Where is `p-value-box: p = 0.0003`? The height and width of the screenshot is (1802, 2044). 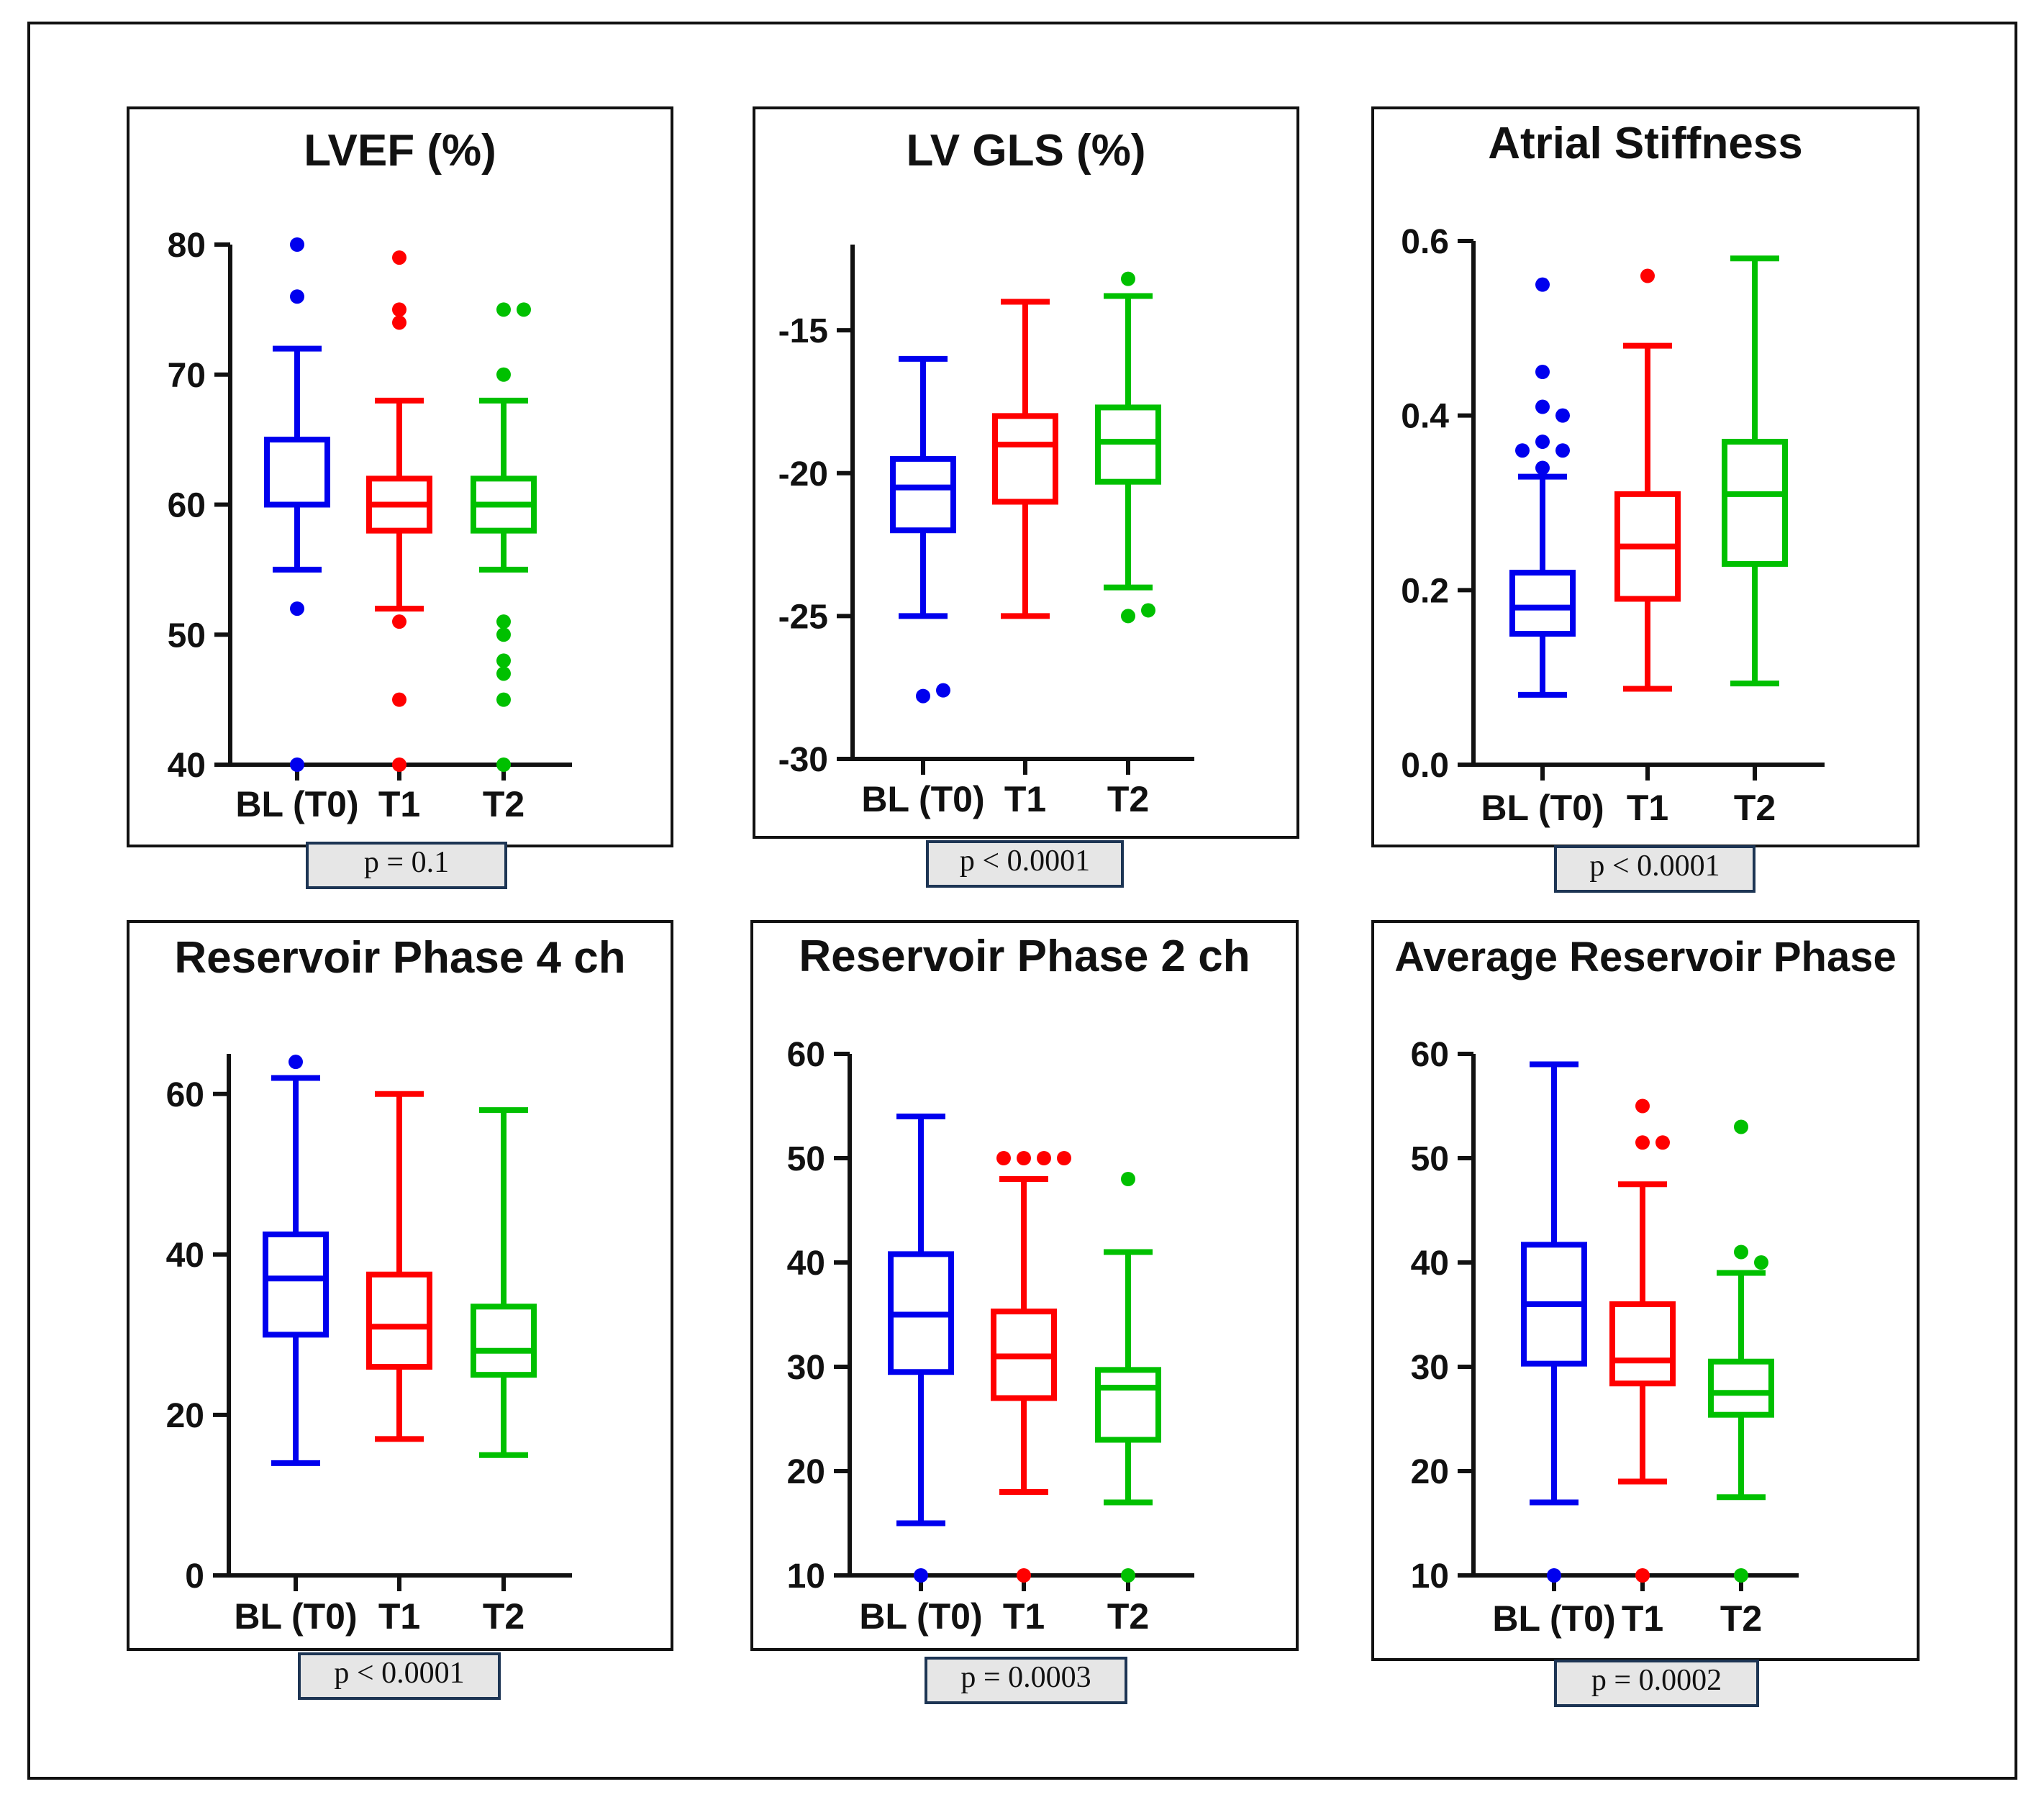 p-value-box: p = 0.0003 is located at coordinates (1026, 1681).